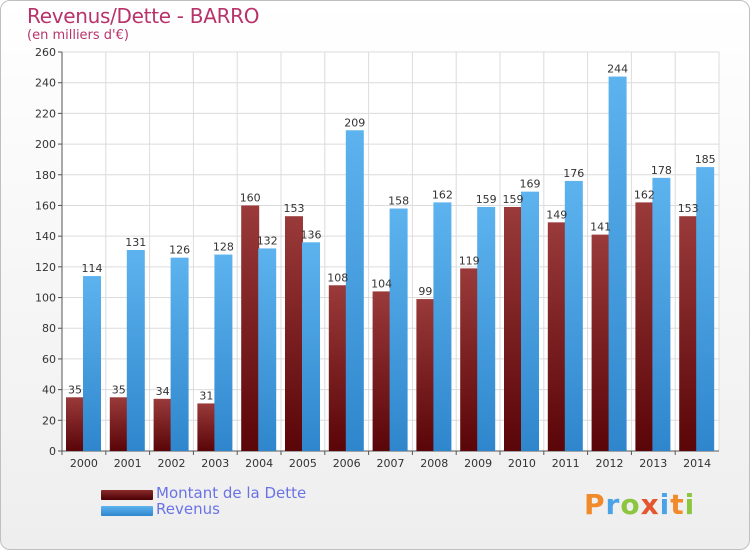 Image resolution: width=750 pixels, height=550 pixels. Describe the element at coordinates (705, 309) in the screenshot. I see `bar-revenus-2014` at that location.